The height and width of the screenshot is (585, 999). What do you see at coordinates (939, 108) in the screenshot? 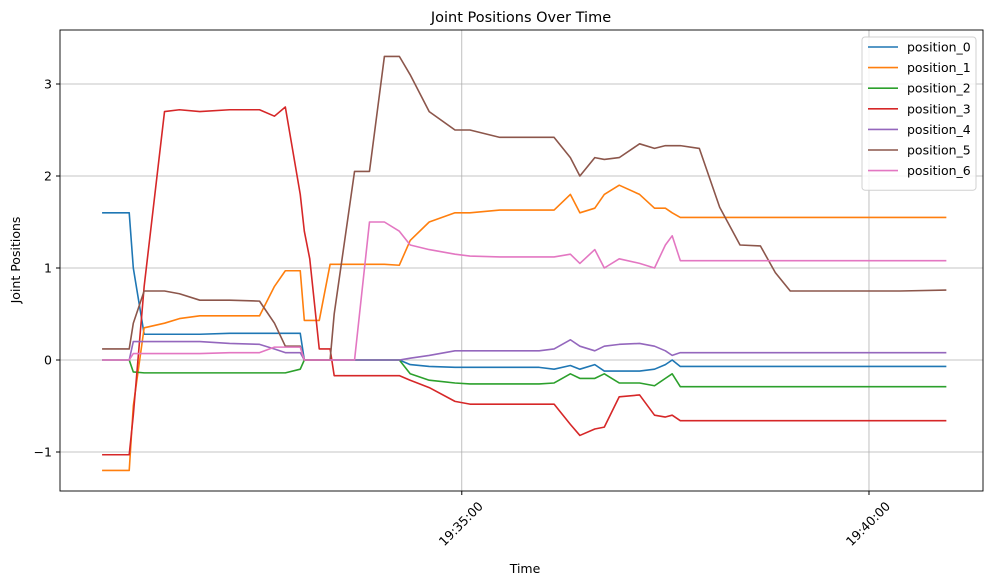
I see `legend-label: position_3` at bounding box center [939, 108].